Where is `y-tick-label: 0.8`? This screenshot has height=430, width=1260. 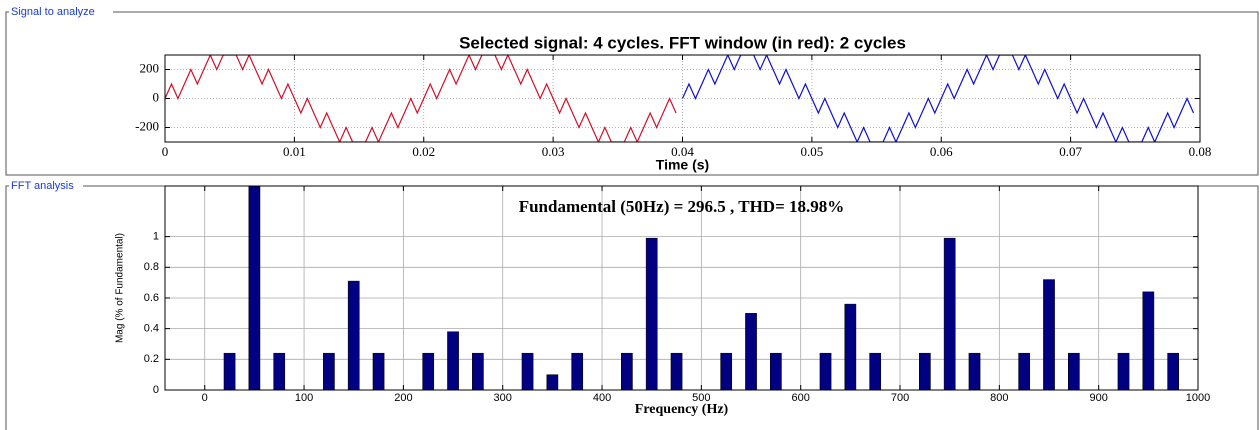 y-tick-label: 0.8 is located at coordinates (151, 267).